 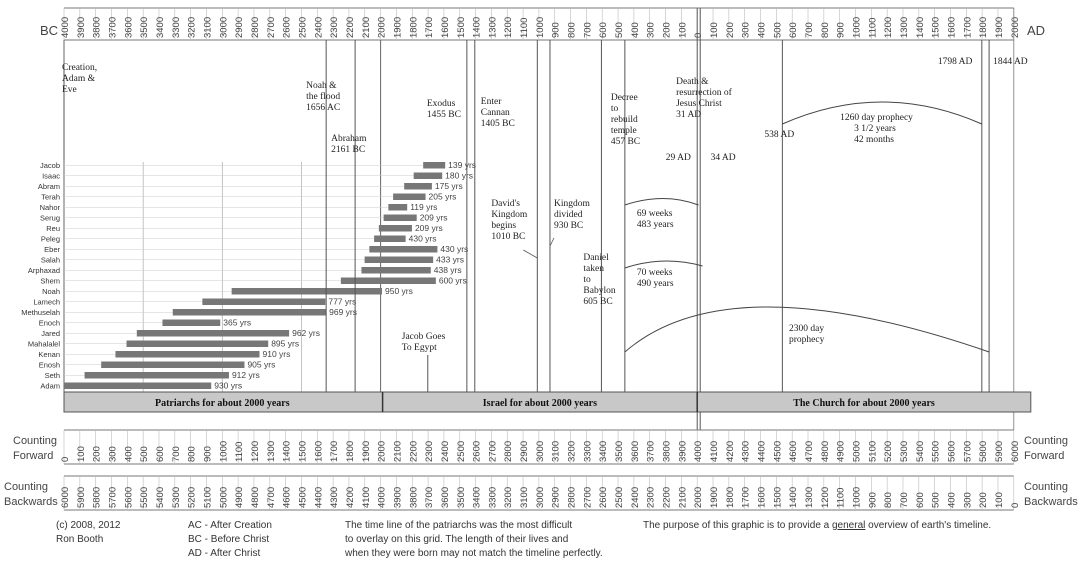 What do you see at coordinates (239, 452) in the screenshot?
I see `forward-scale-tick-label: 1100` at bounding box center [239, 452].